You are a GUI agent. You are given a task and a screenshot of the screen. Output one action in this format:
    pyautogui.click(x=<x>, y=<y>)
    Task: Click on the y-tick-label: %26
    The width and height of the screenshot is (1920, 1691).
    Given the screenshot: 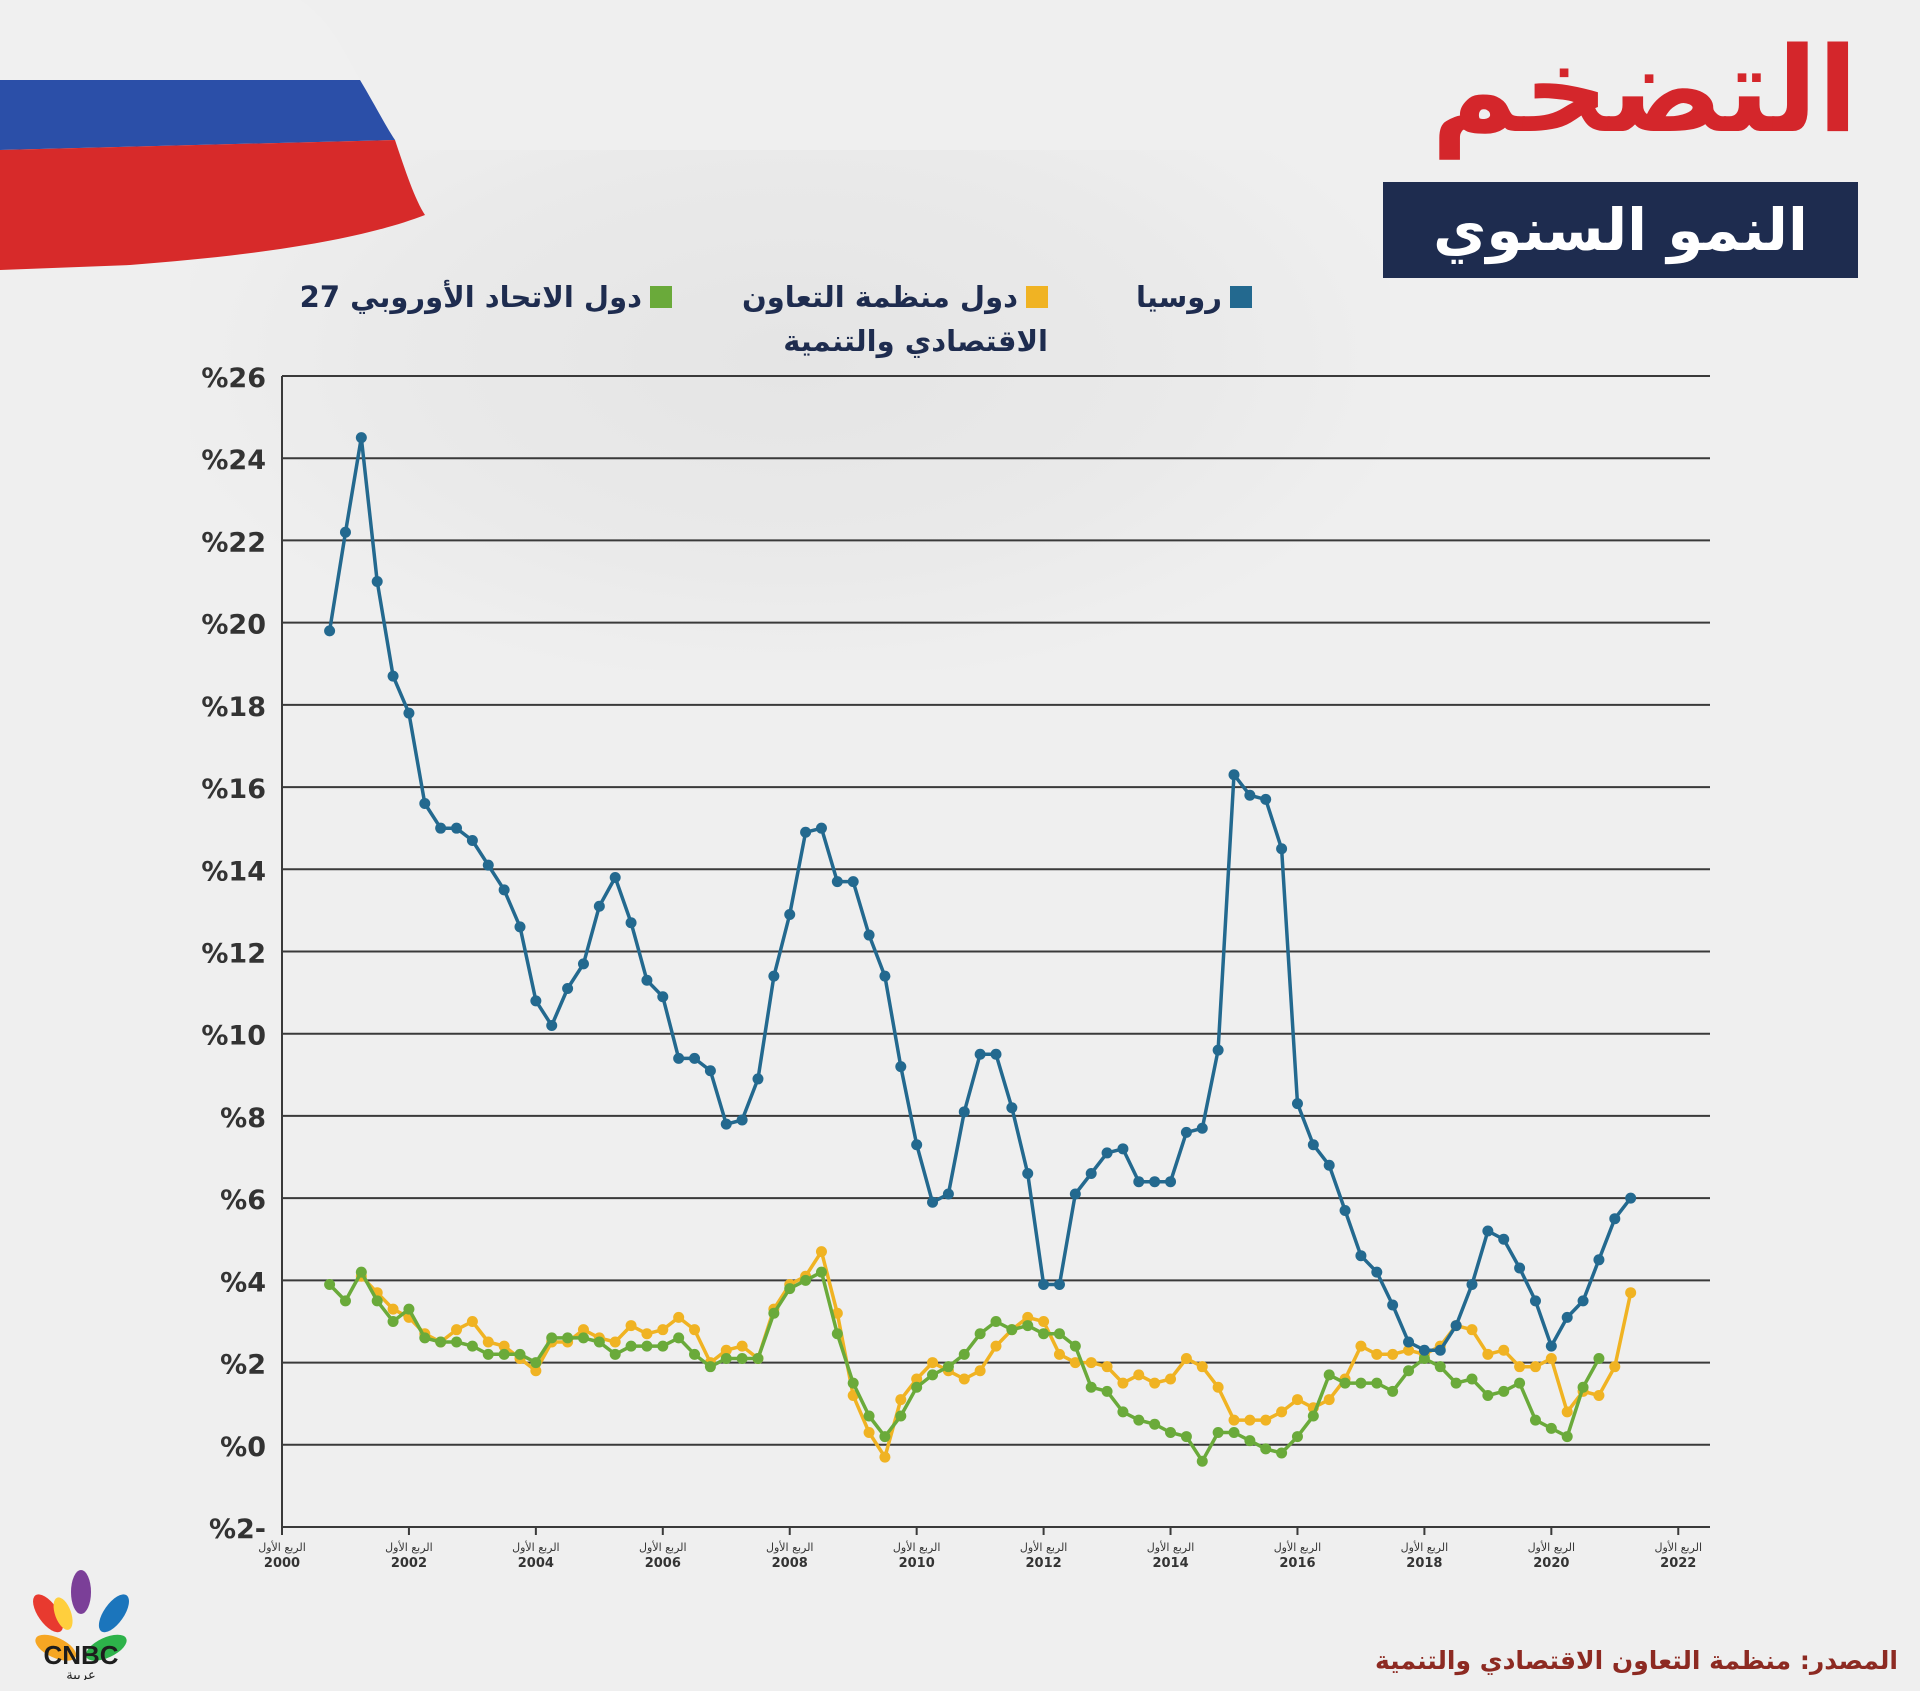 What is the action you would take?
    pyautogui.click(x=233, y=378)
    